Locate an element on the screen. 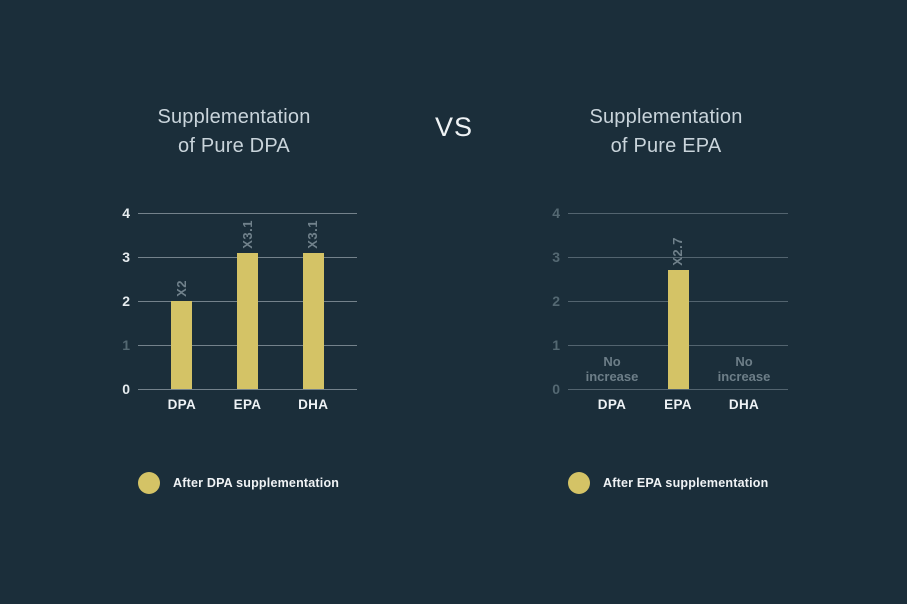 This screenshot has height=604, width=907. left-plot-area: 4 3 2 1 0 X2 DPA X3.1 EPA X3.1 DHA is located at coordinates (239, 308).